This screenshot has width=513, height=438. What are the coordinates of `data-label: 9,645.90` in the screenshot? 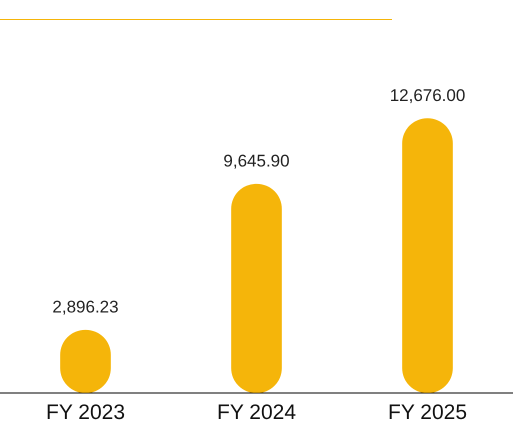 It's located at (256, 160).